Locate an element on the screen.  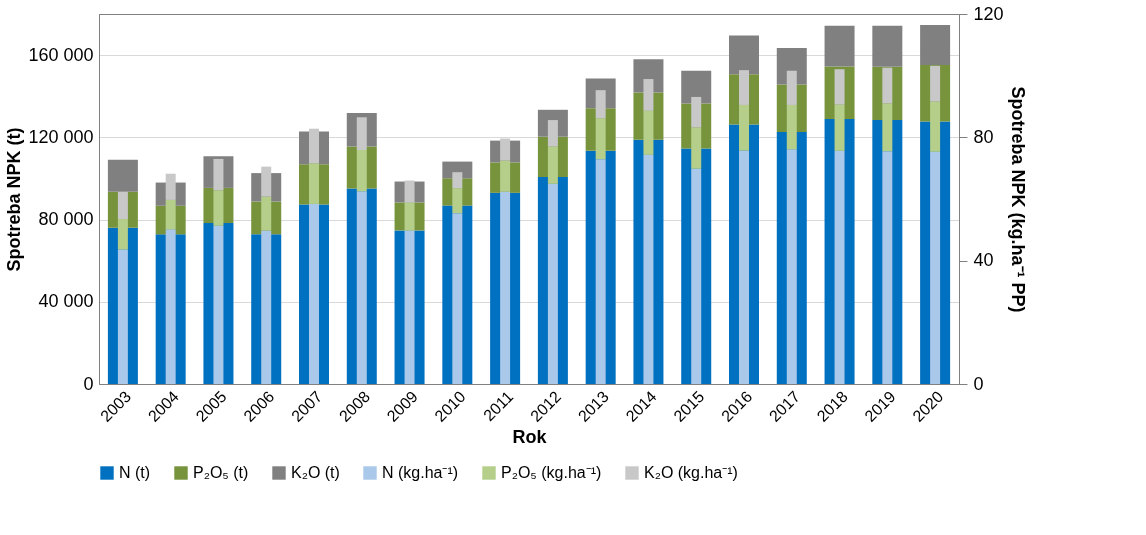
y2-axis-title: Spotreba NPK (kg.ha⁻¹ PP) is located at coordinates (1017, 199).